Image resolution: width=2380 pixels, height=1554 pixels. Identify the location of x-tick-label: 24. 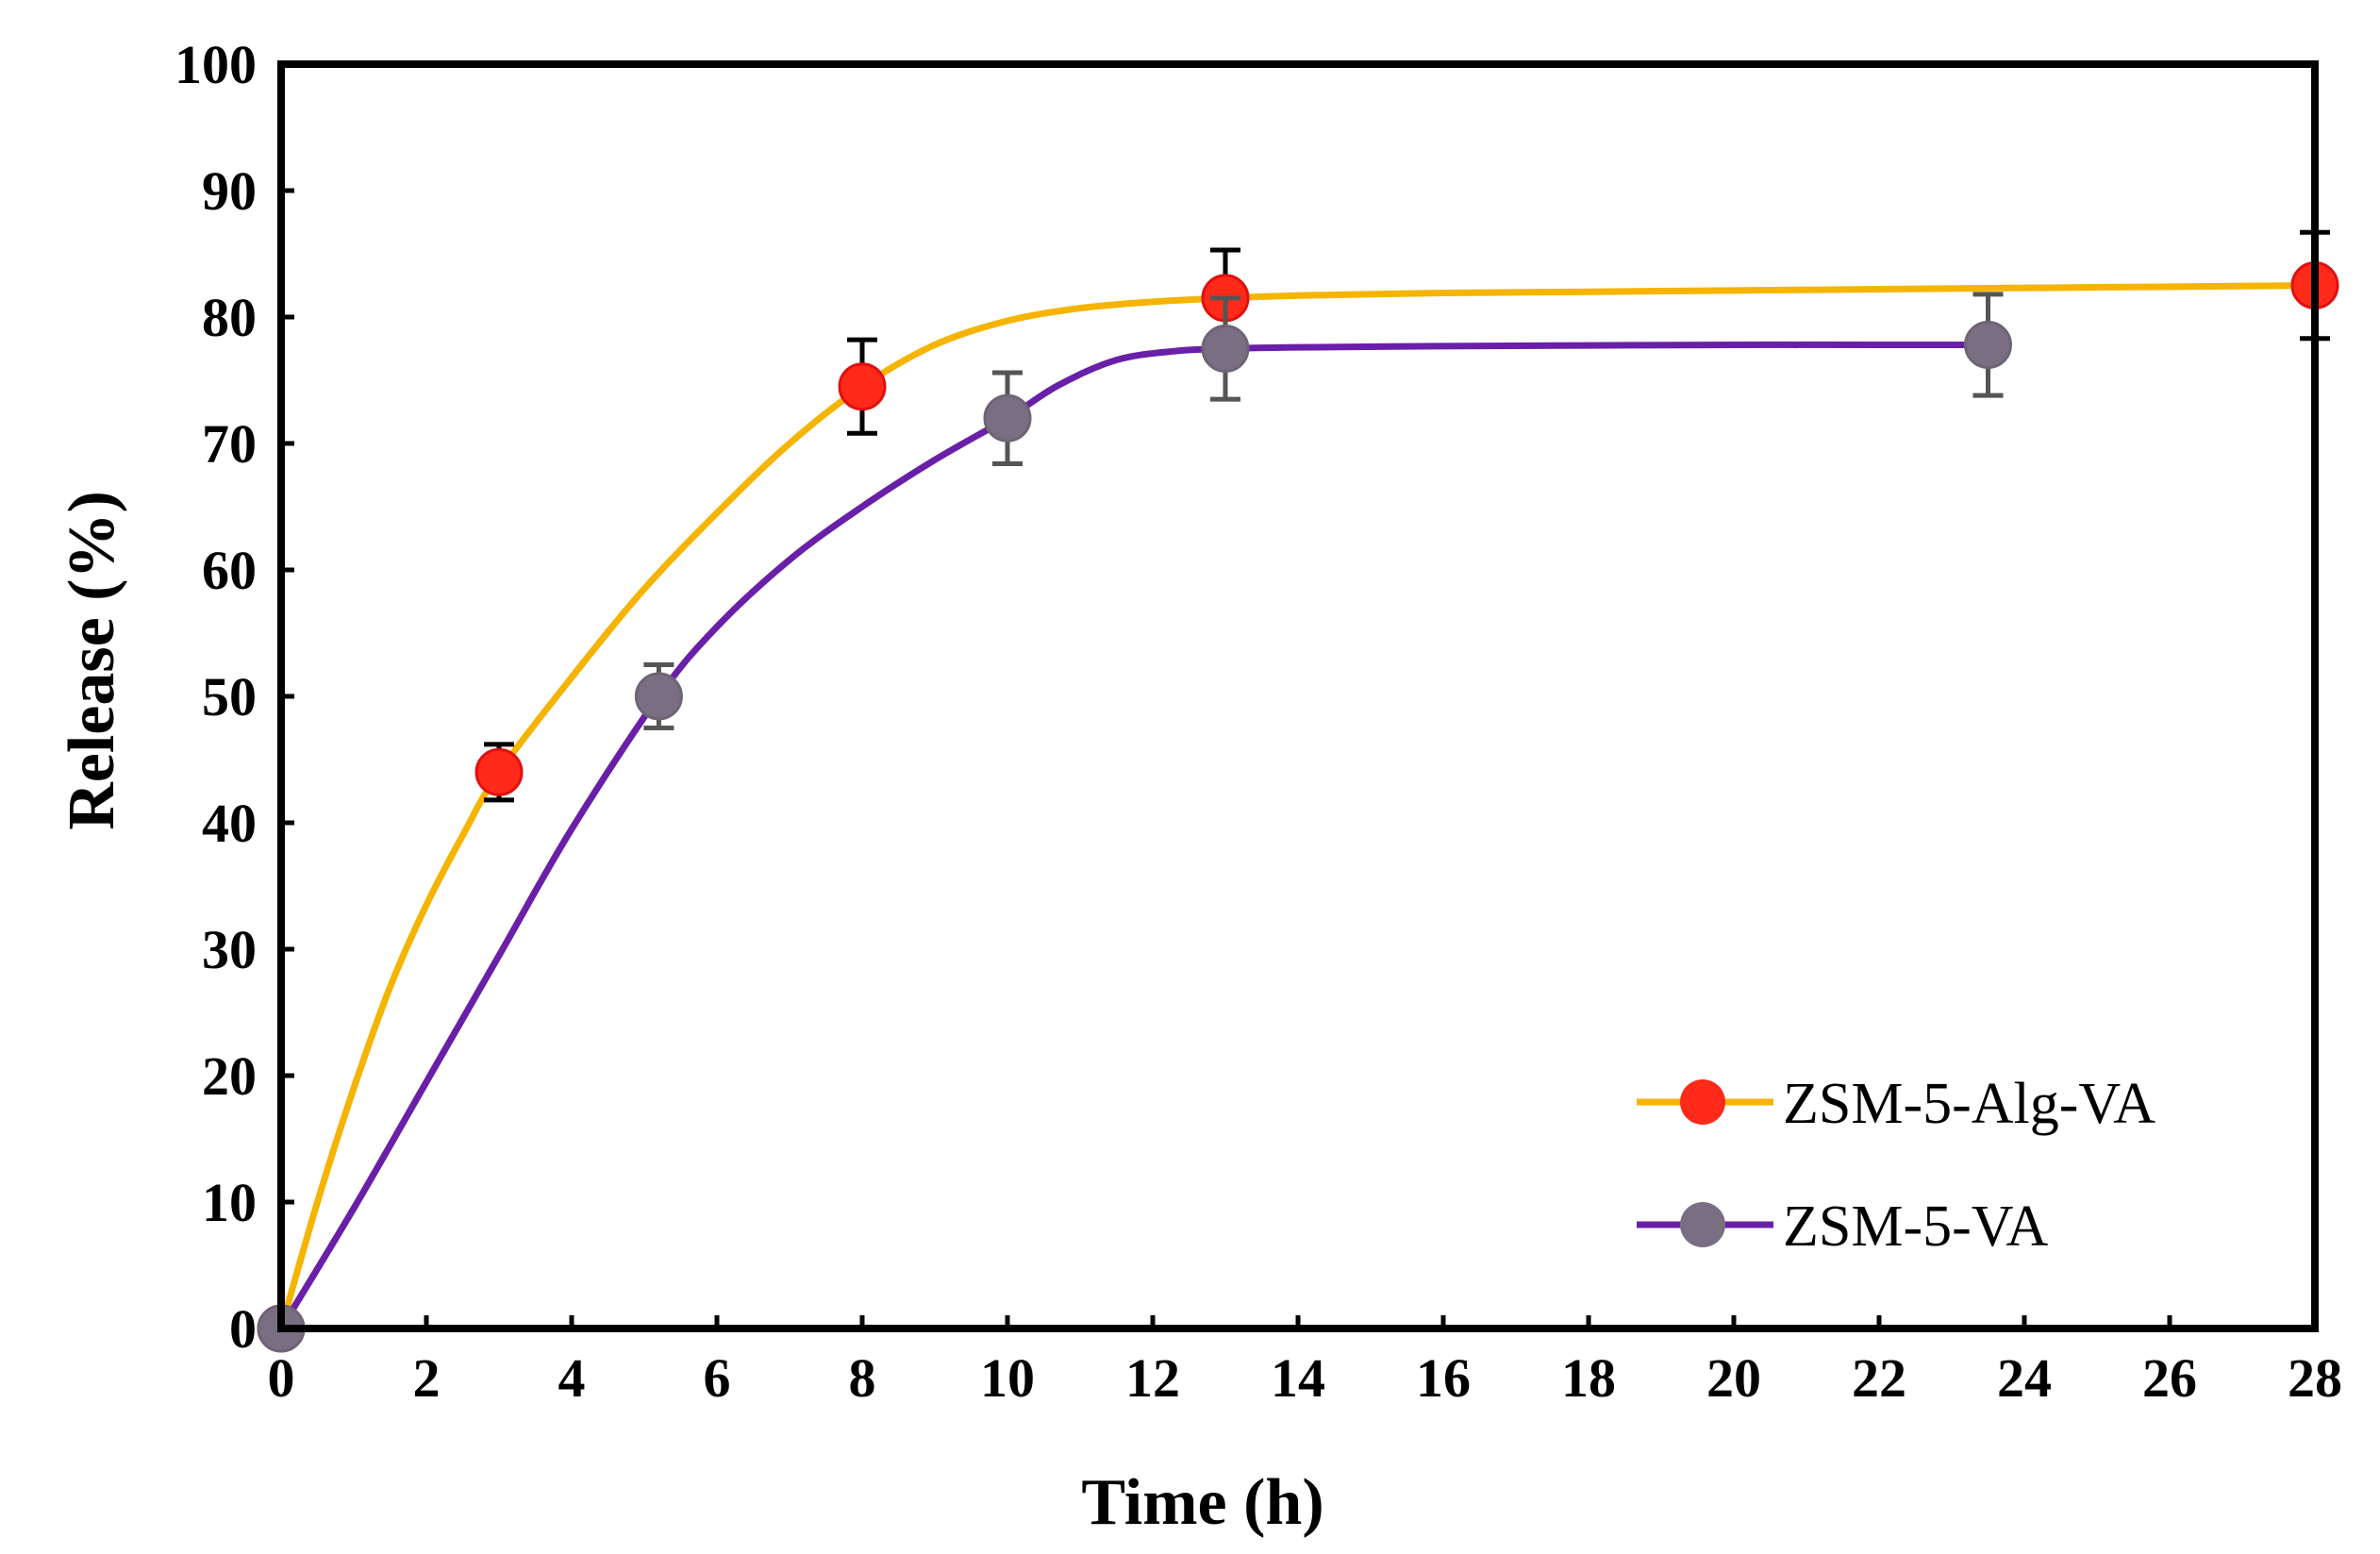
(2025, 1378).